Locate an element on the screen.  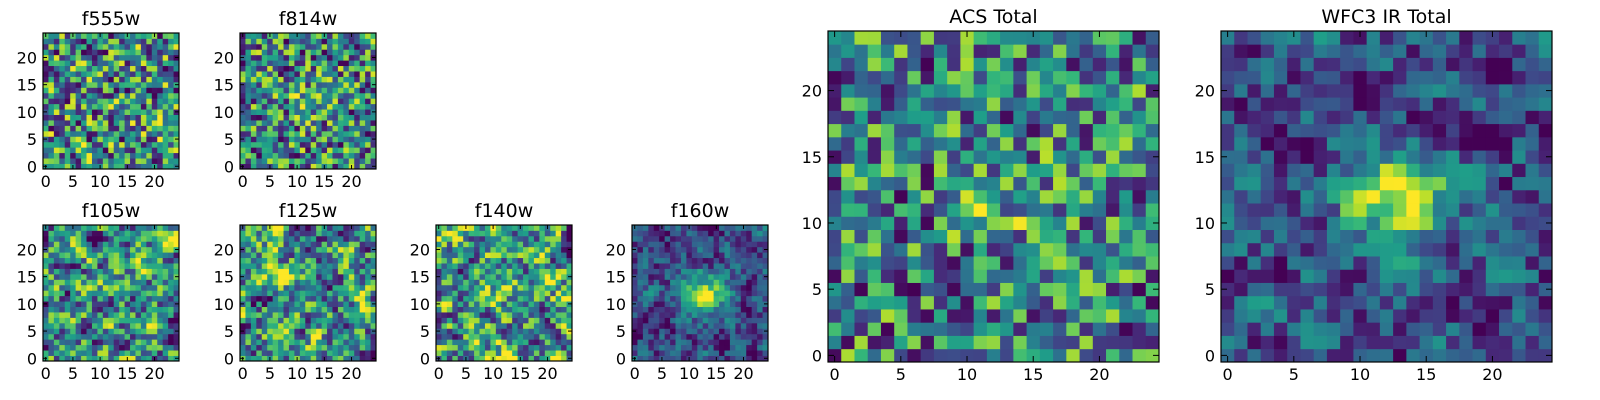
y-tick-label: 5 is located at coordinates (32, 139).